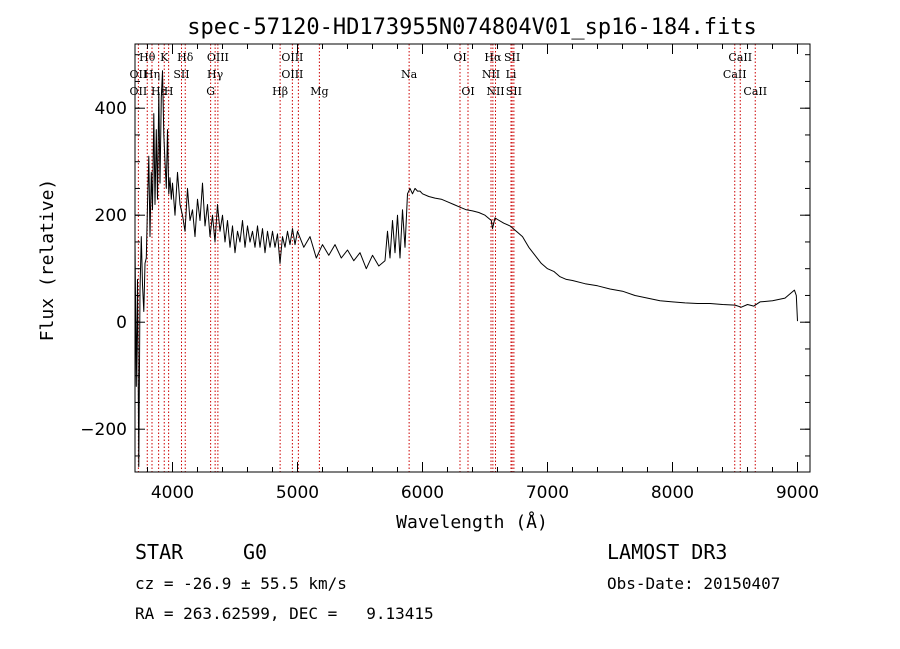 The image size is (900, 649). What do you see at coordinates (797, 493) in the screenshot?
I see `x-tick-label: 9000` at bounding box center [797, 493].